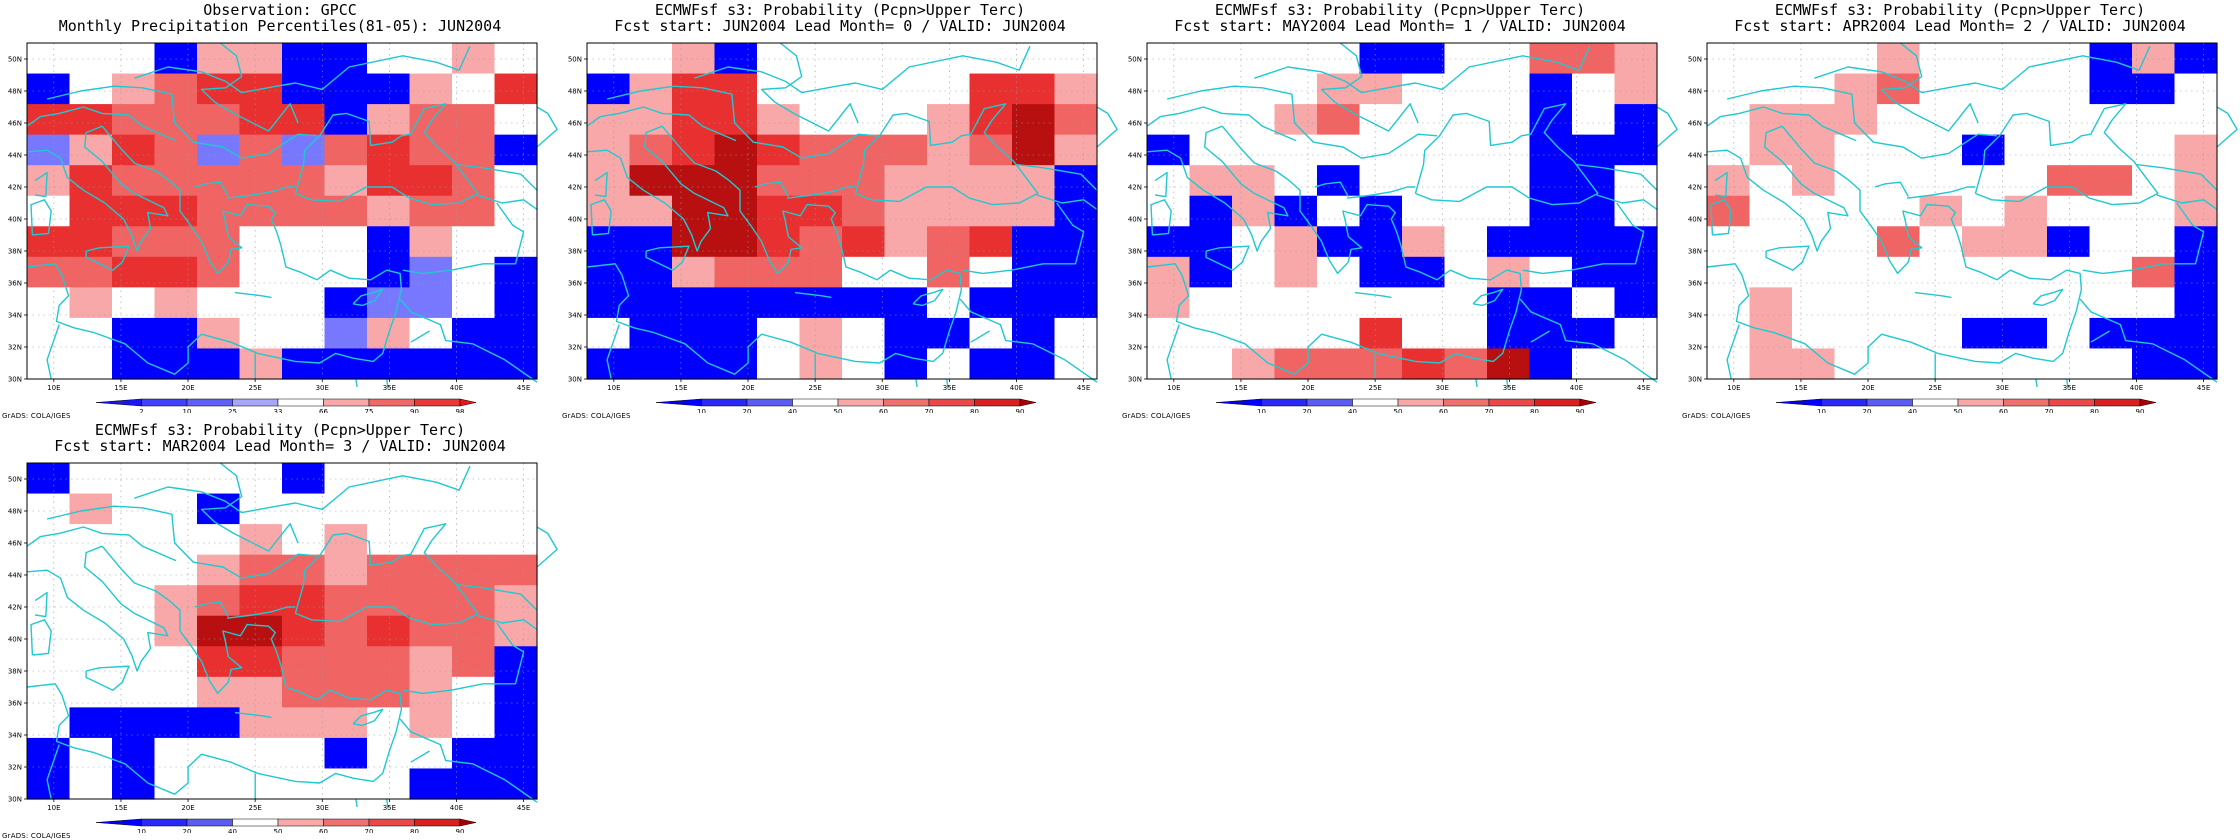  Describe the element at coordinates (120, 388) in the screenshot. I see `lon-tick-label: 15E` at that location.